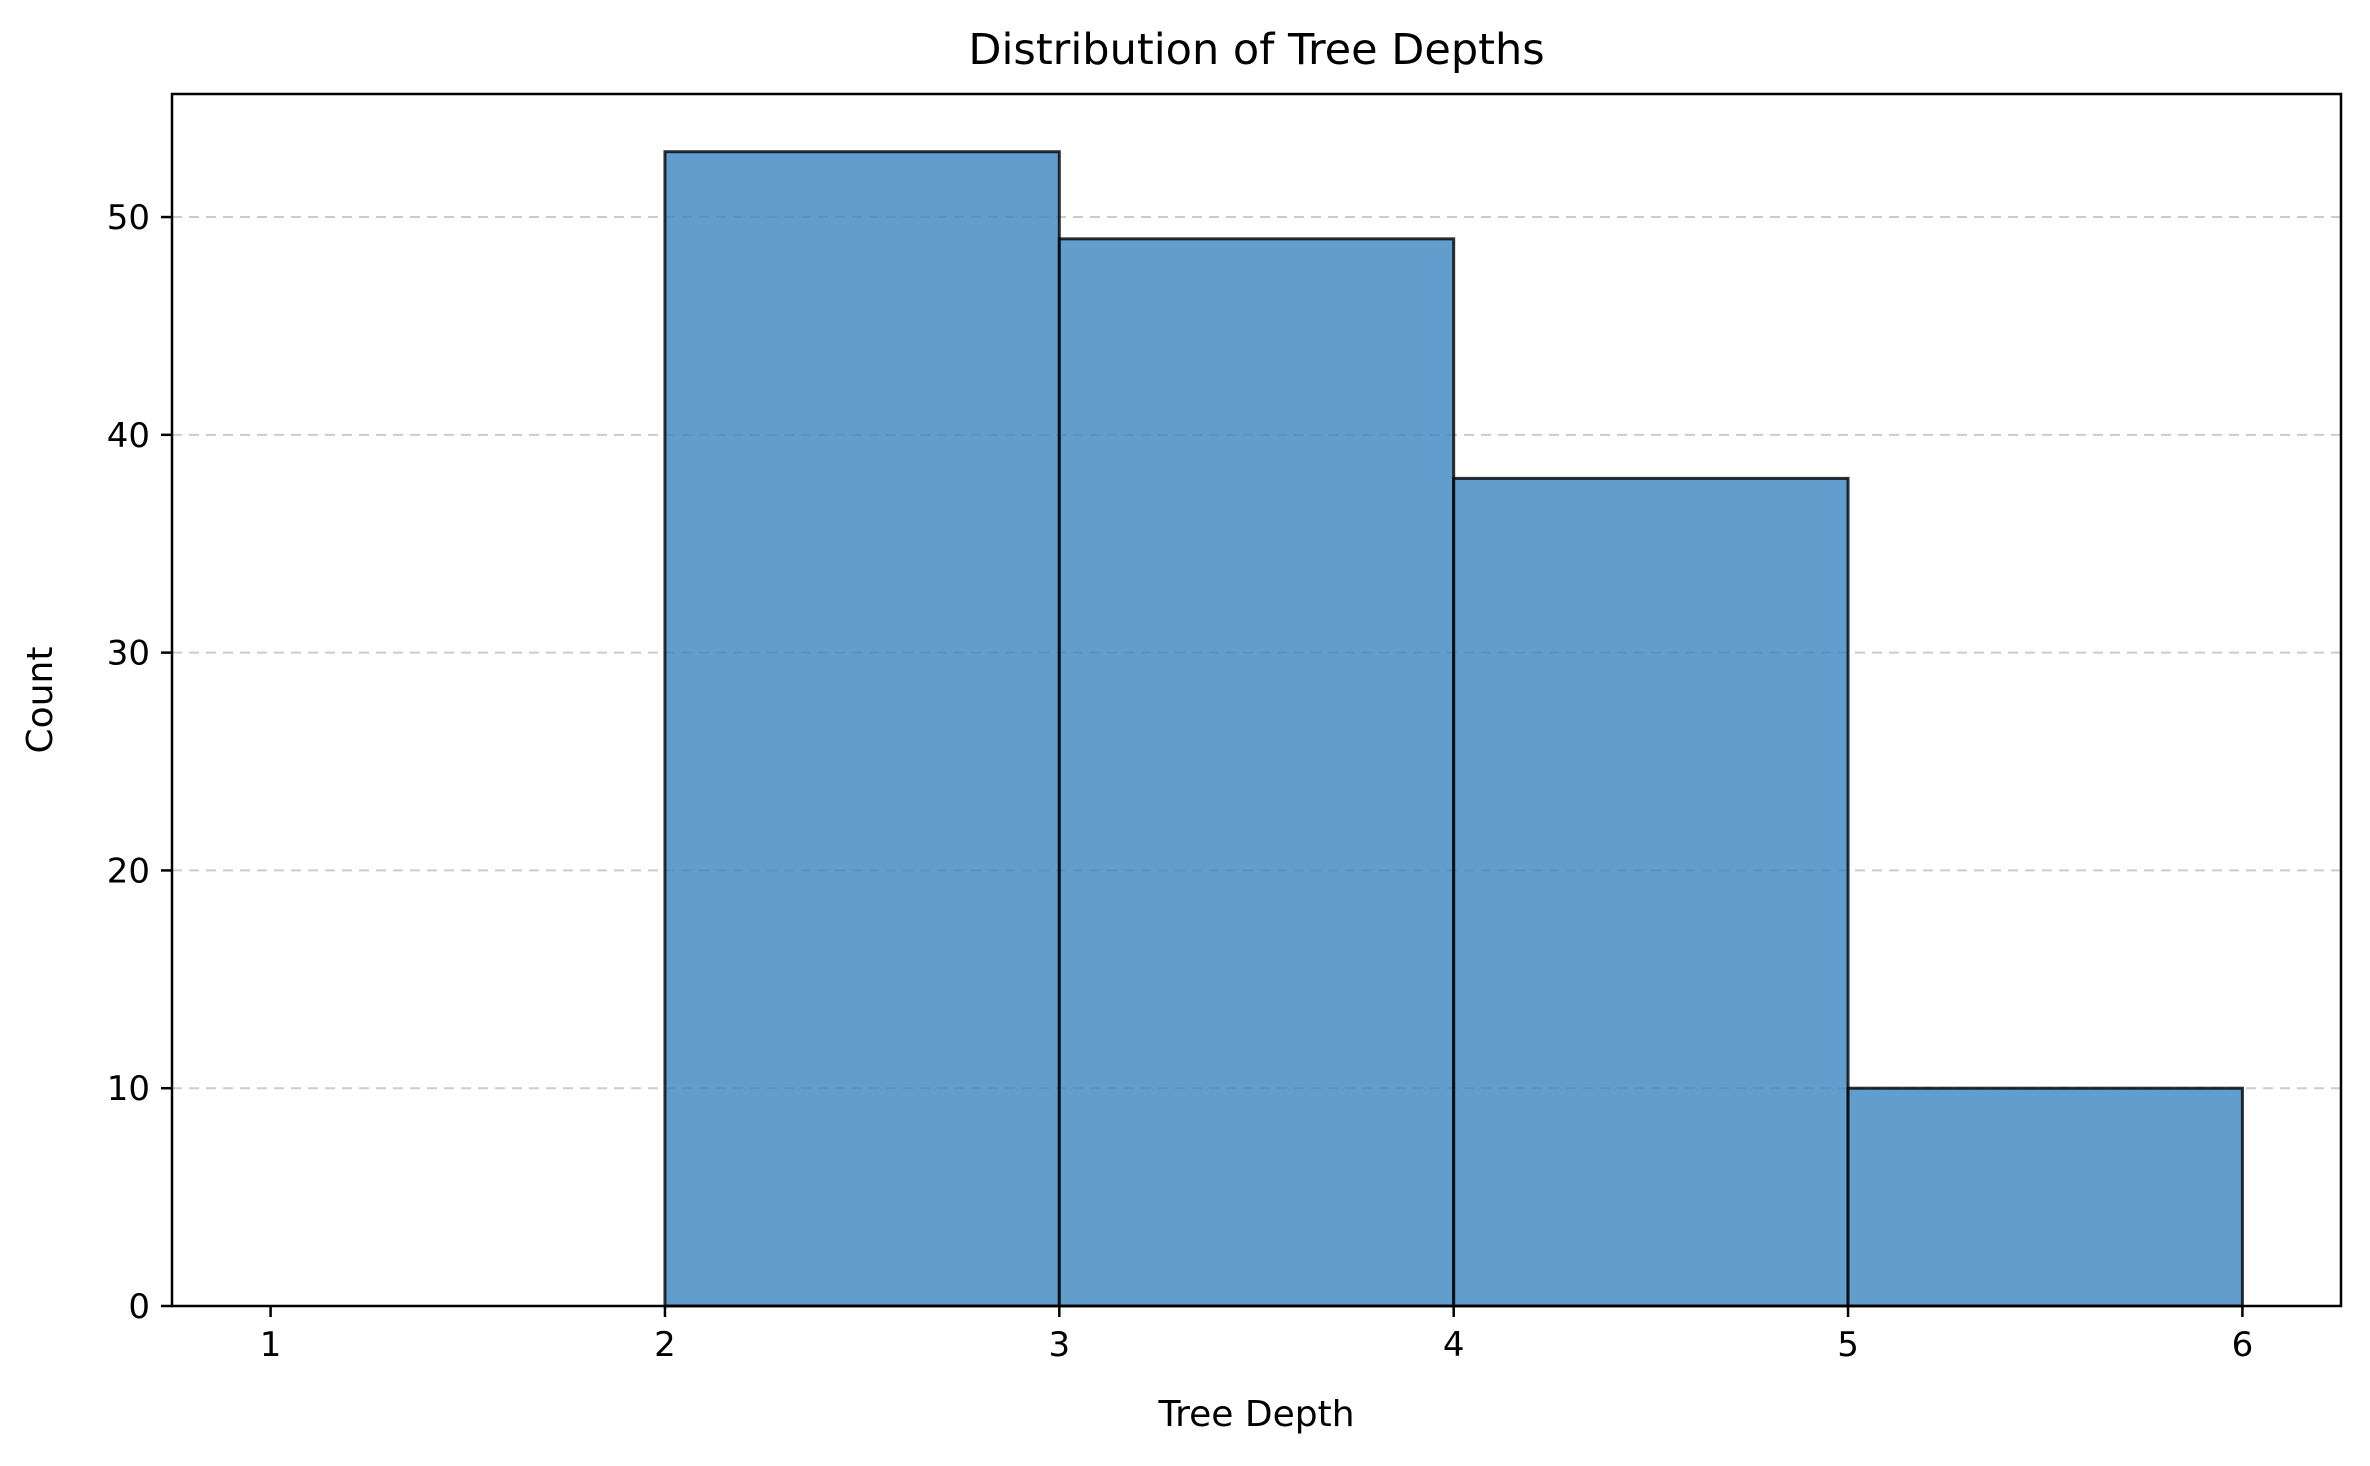 The height and width of the screenshot is (1466, 2370). I want to click on x-tick-label: 5, so click(1848, 1345).